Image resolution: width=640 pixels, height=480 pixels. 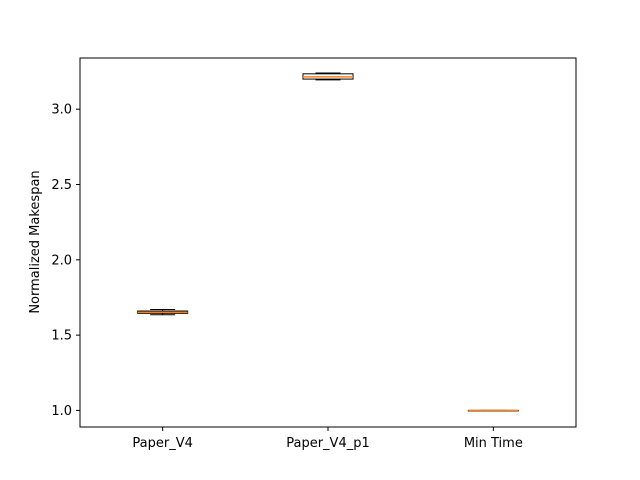 I want to click on box-paper-v4, so click(x=163, y=312).